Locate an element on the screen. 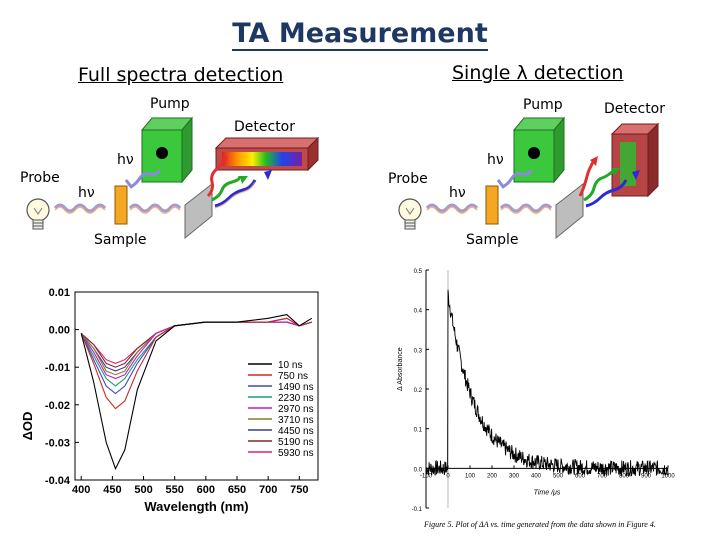 The image size is (720, 540). y-tick-label: -0.04 is located at coordinates (58, 481).